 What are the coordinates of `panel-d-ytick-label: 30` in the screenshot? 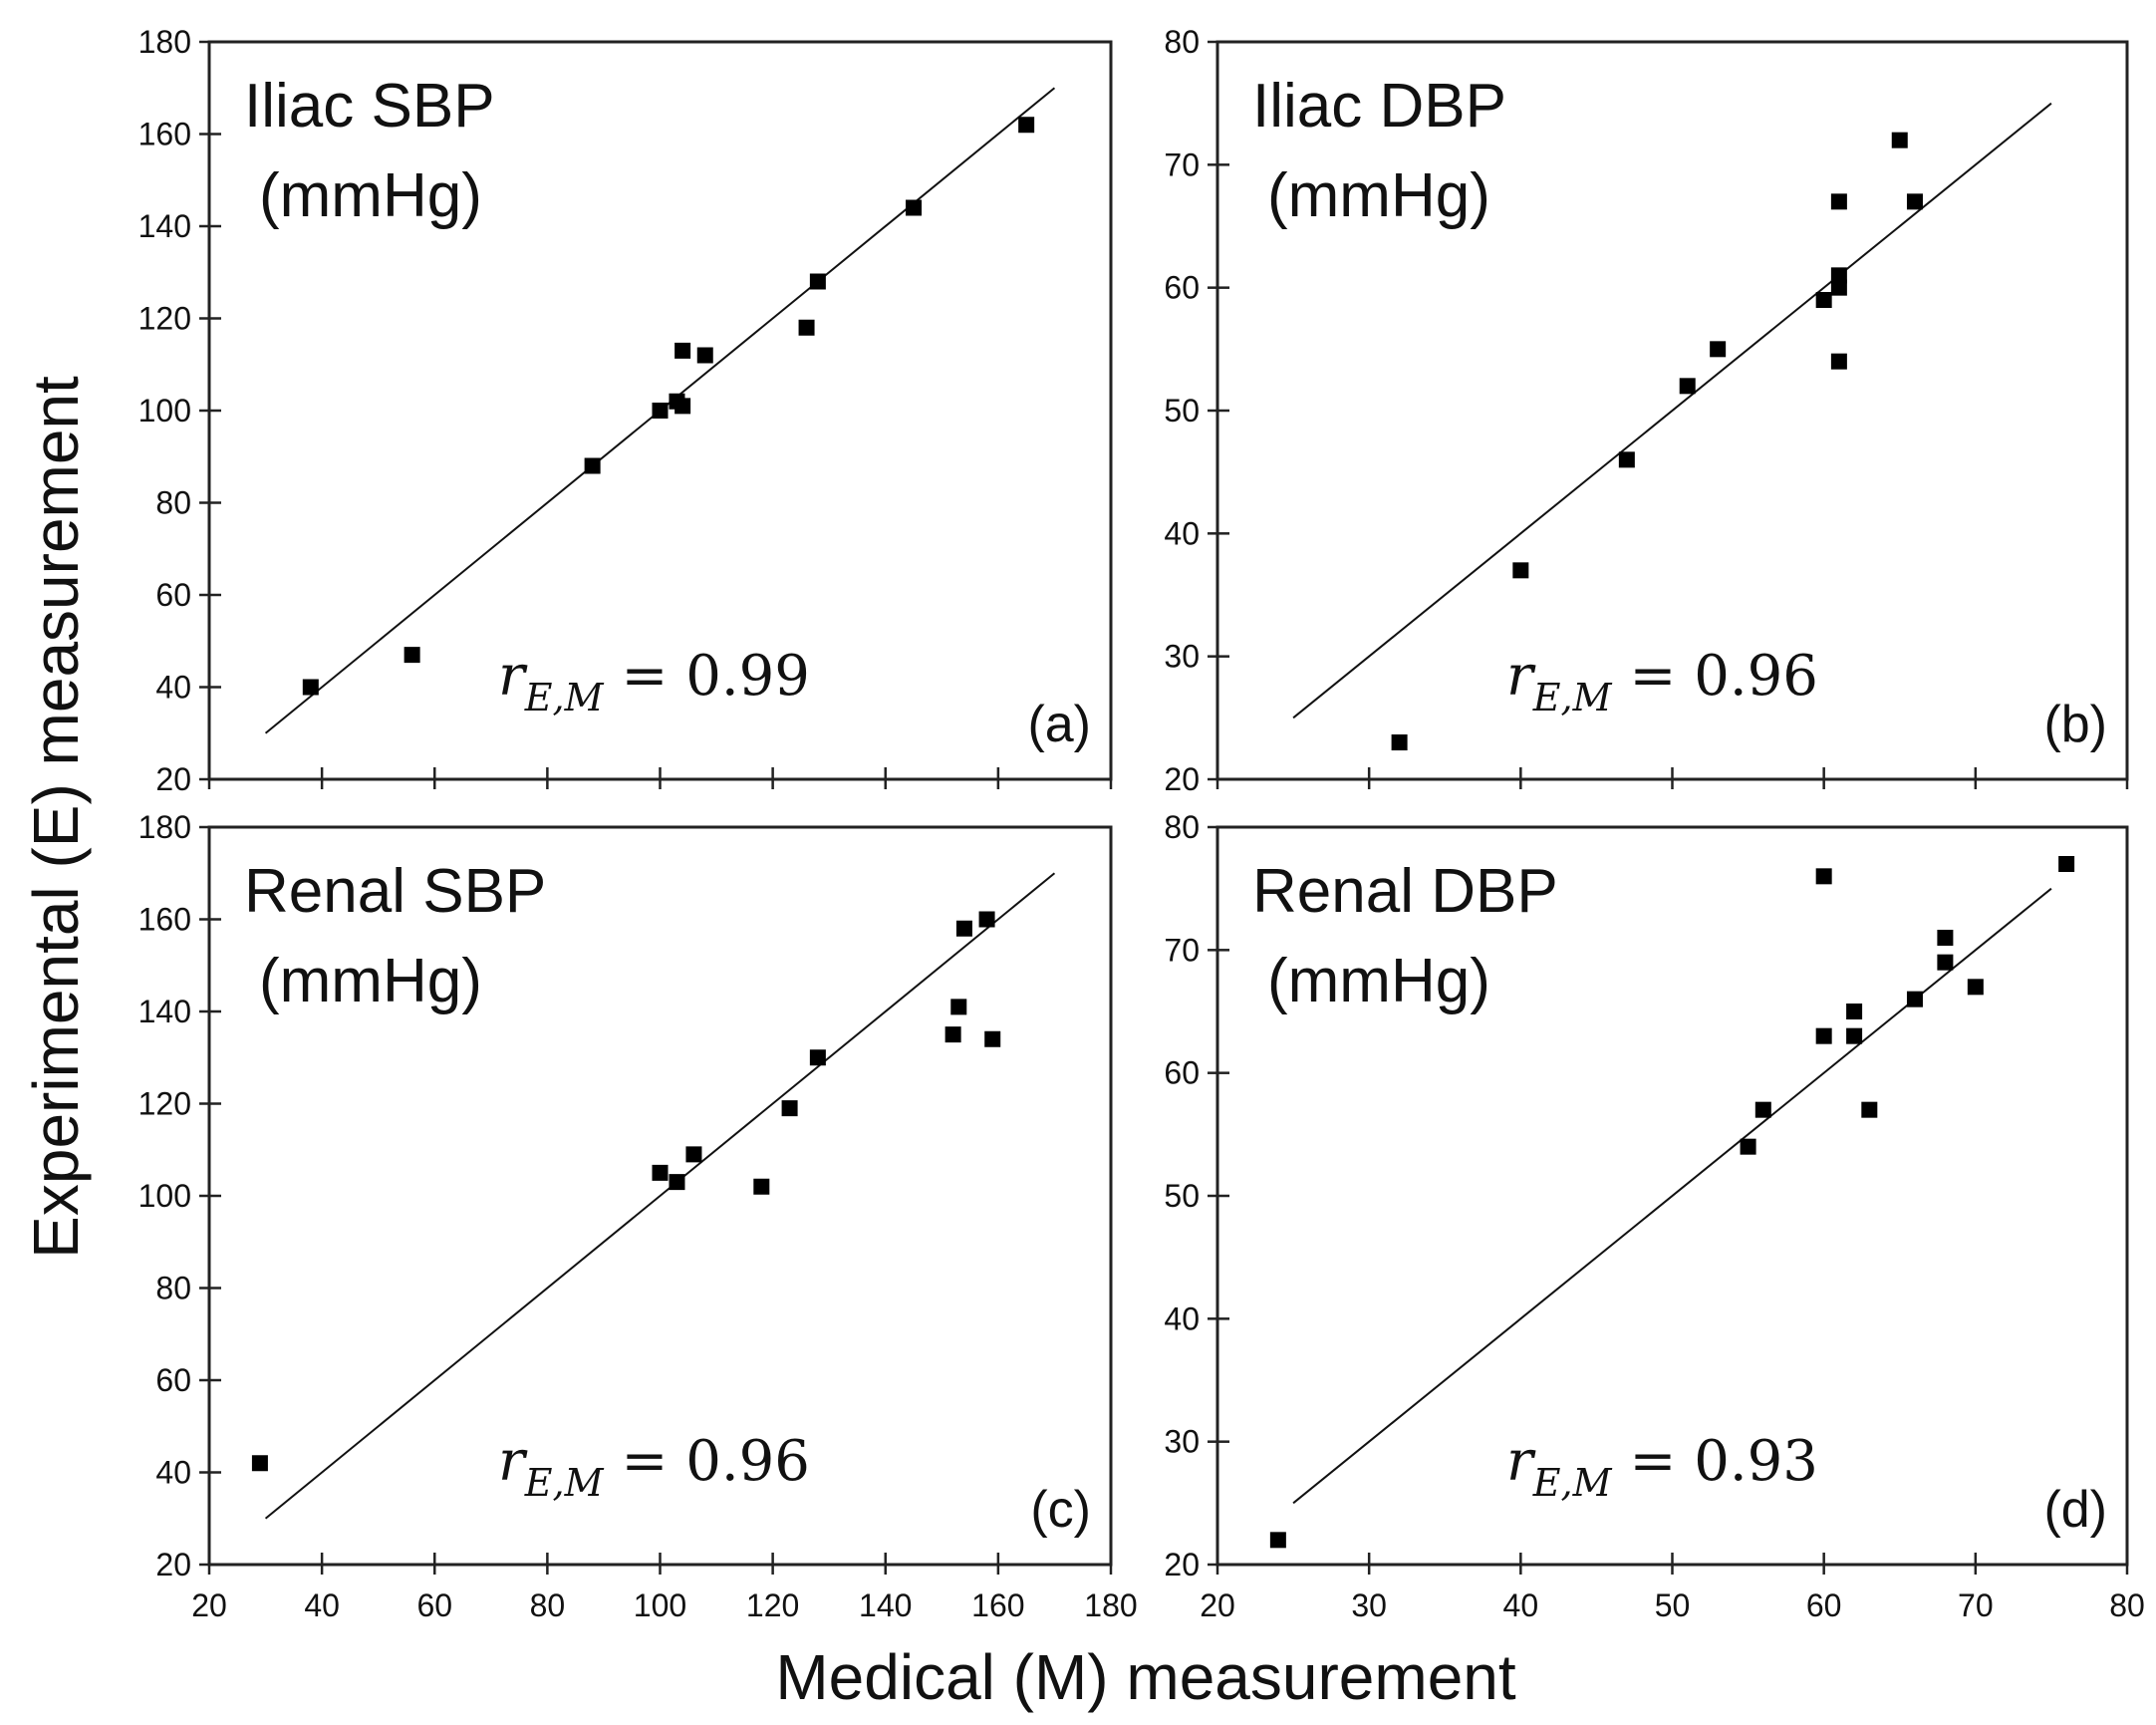 It's located at (1182, 1442).